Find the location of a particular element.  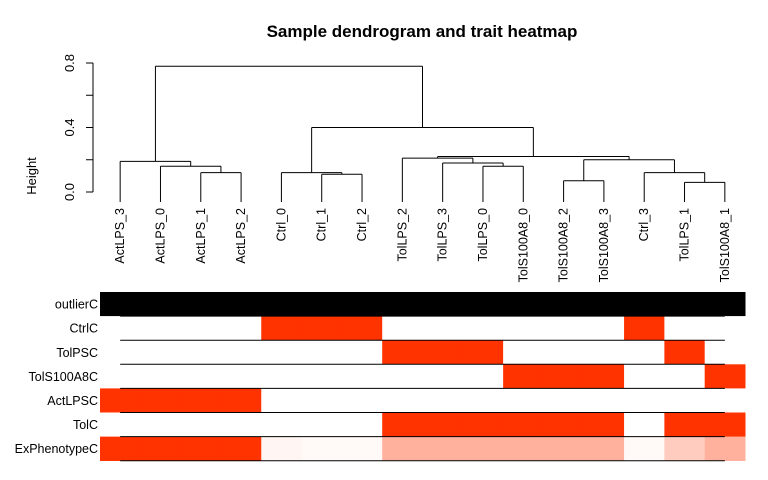

leaf-label: ActLPS_0 is located at coordinates (160, 236).